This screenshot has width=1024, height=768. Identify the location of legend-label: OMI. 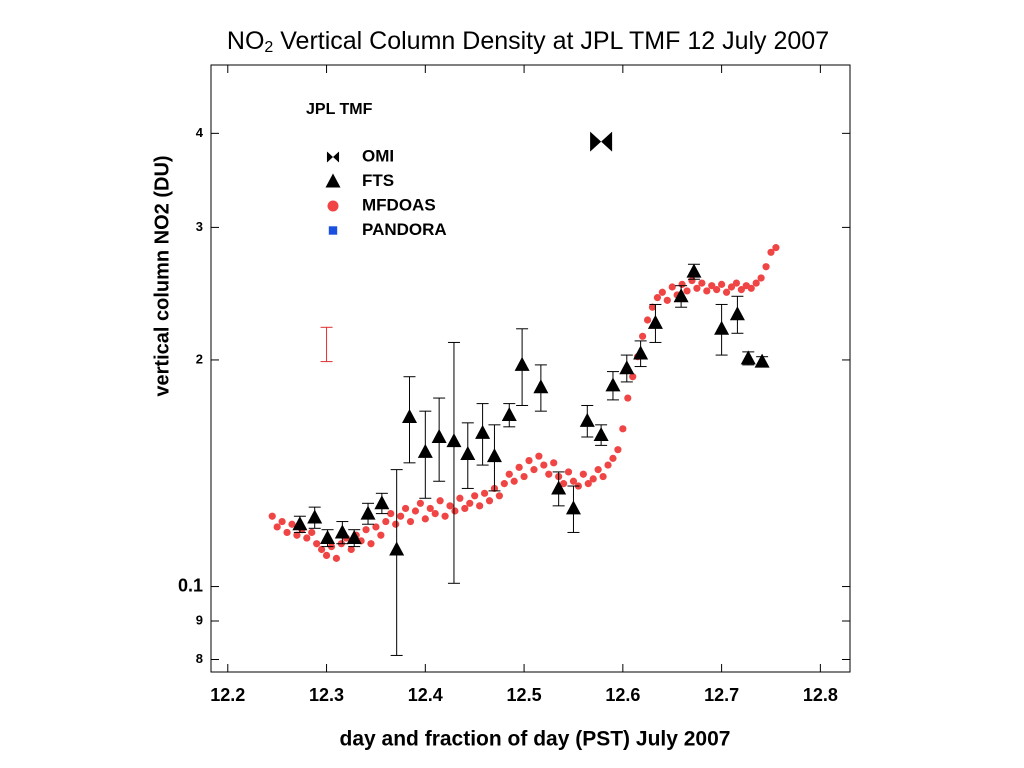
(378, 155).